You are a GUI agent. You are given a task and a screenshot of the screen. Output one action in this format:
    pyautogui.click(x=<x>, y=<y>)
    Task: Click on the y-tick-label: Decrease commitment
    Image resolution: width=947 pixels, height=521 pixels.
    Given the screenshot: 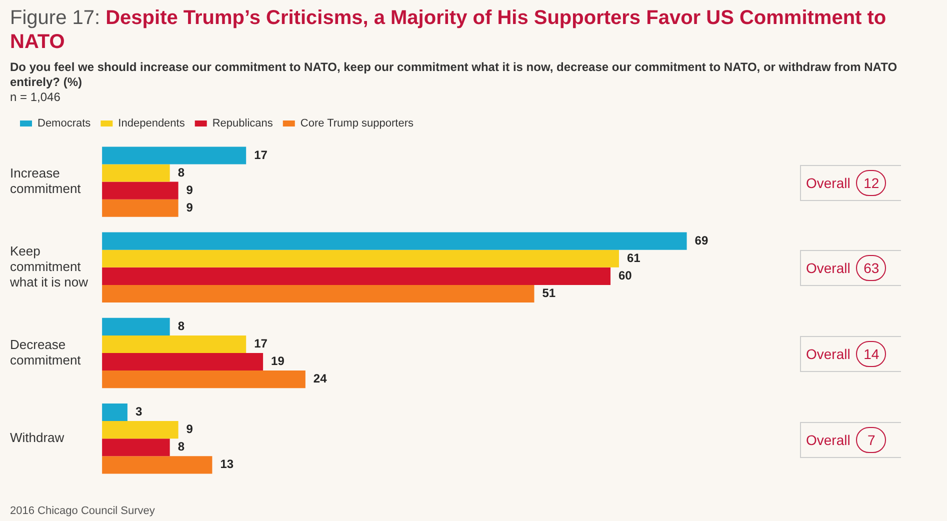 What is the action you would take?
    pyautogui.click(x=46, y=352)
    